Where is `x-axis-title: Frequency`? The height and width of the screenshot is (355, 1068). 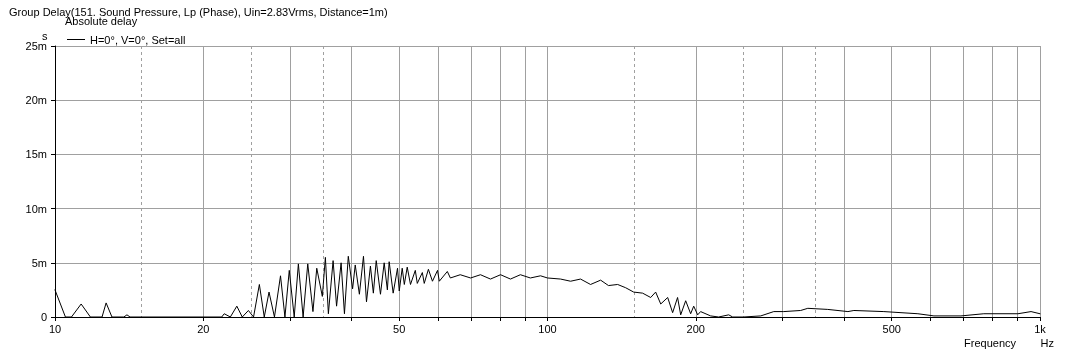
x-axis-title: Frequency is located at coordinates (990, 342).